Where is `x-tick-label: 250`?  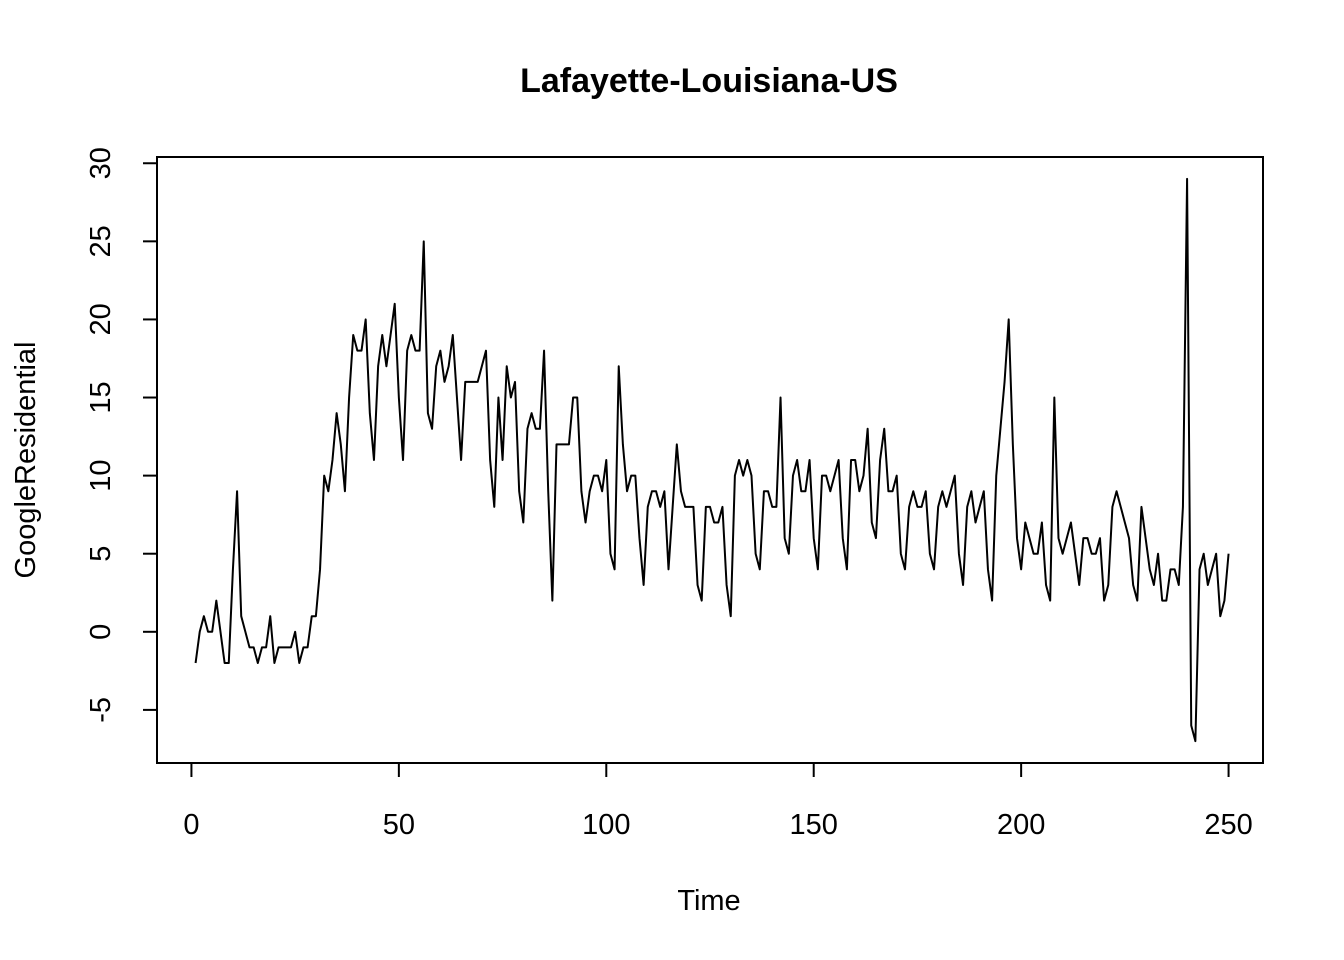
x-tick-label: 250 is located at coordinates (1228, 825).